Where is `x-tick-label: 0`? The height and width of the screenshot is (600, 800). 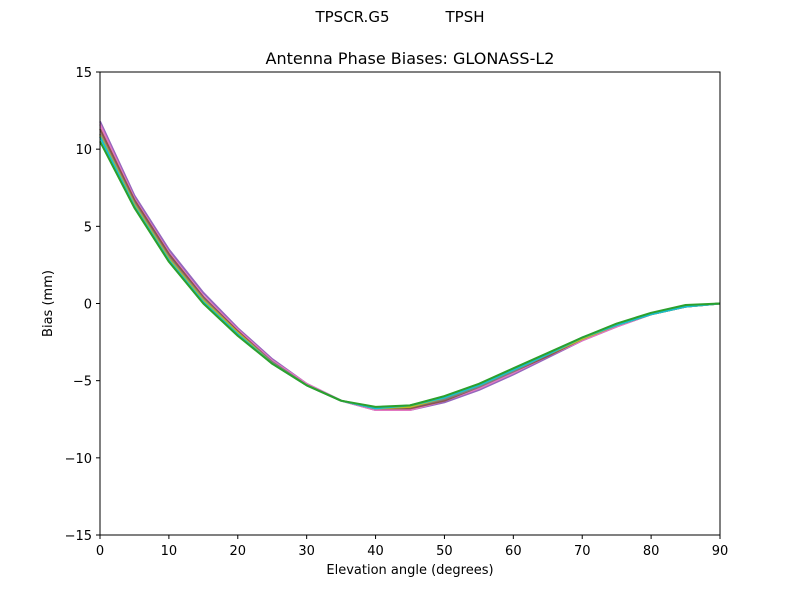 x-tick-label: 0 is located at coordinates (100, 551).